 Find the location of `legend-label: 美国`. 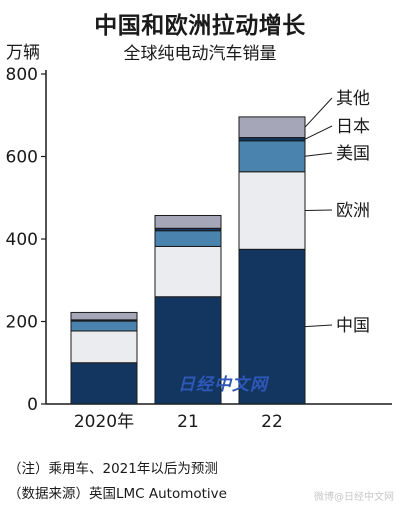

legend-label: 美国 is located at coordinates (353, 154).